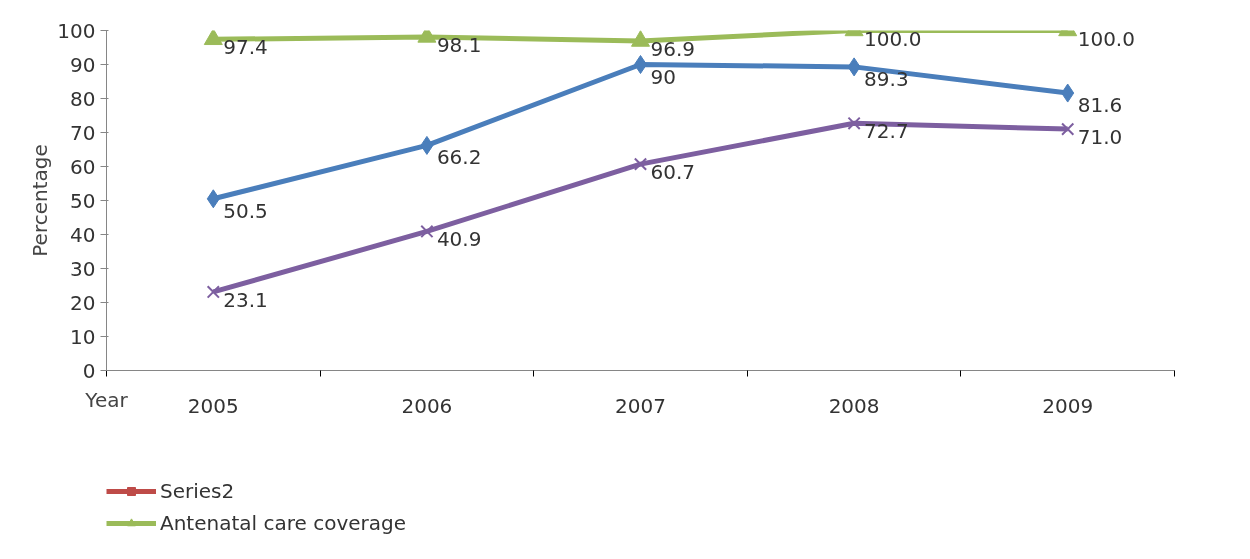 The image size is (1250, 559). What do you see at coordinates (83, 336) in the screenshot?
I see `y-tick-label: 10` at bounding box center [83, 336].